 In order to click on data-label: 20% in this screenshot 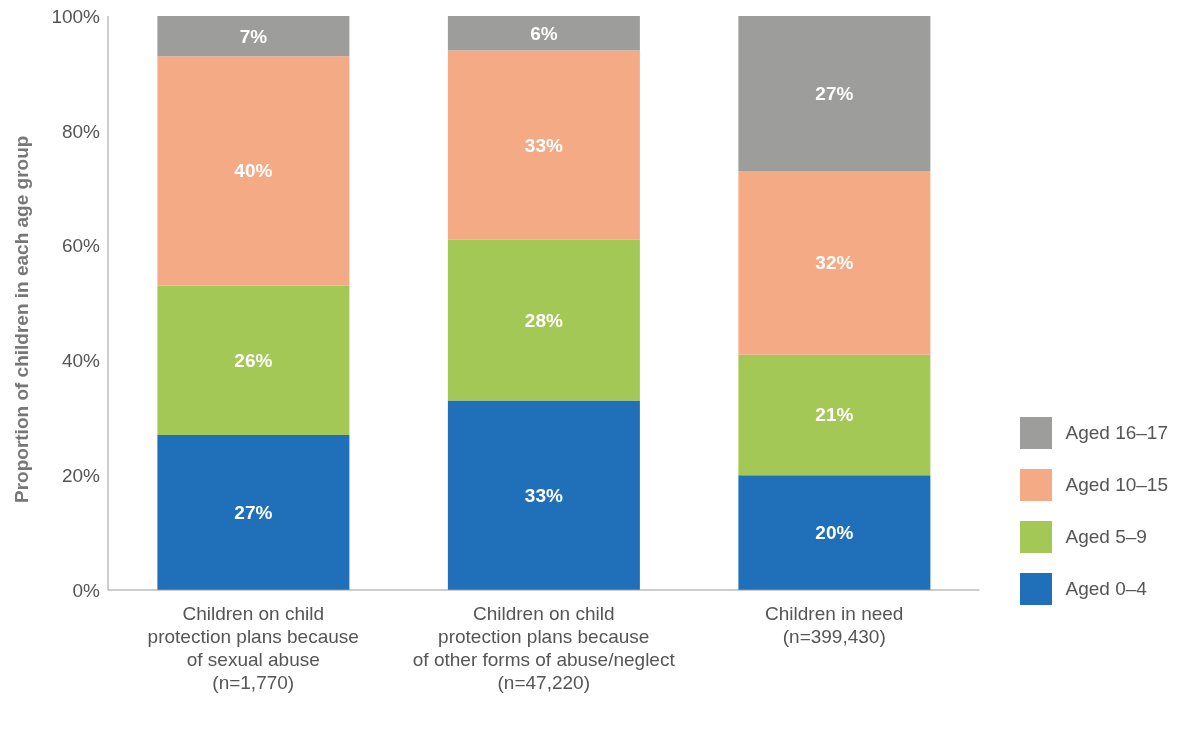, I will do `click(834, 533)`.